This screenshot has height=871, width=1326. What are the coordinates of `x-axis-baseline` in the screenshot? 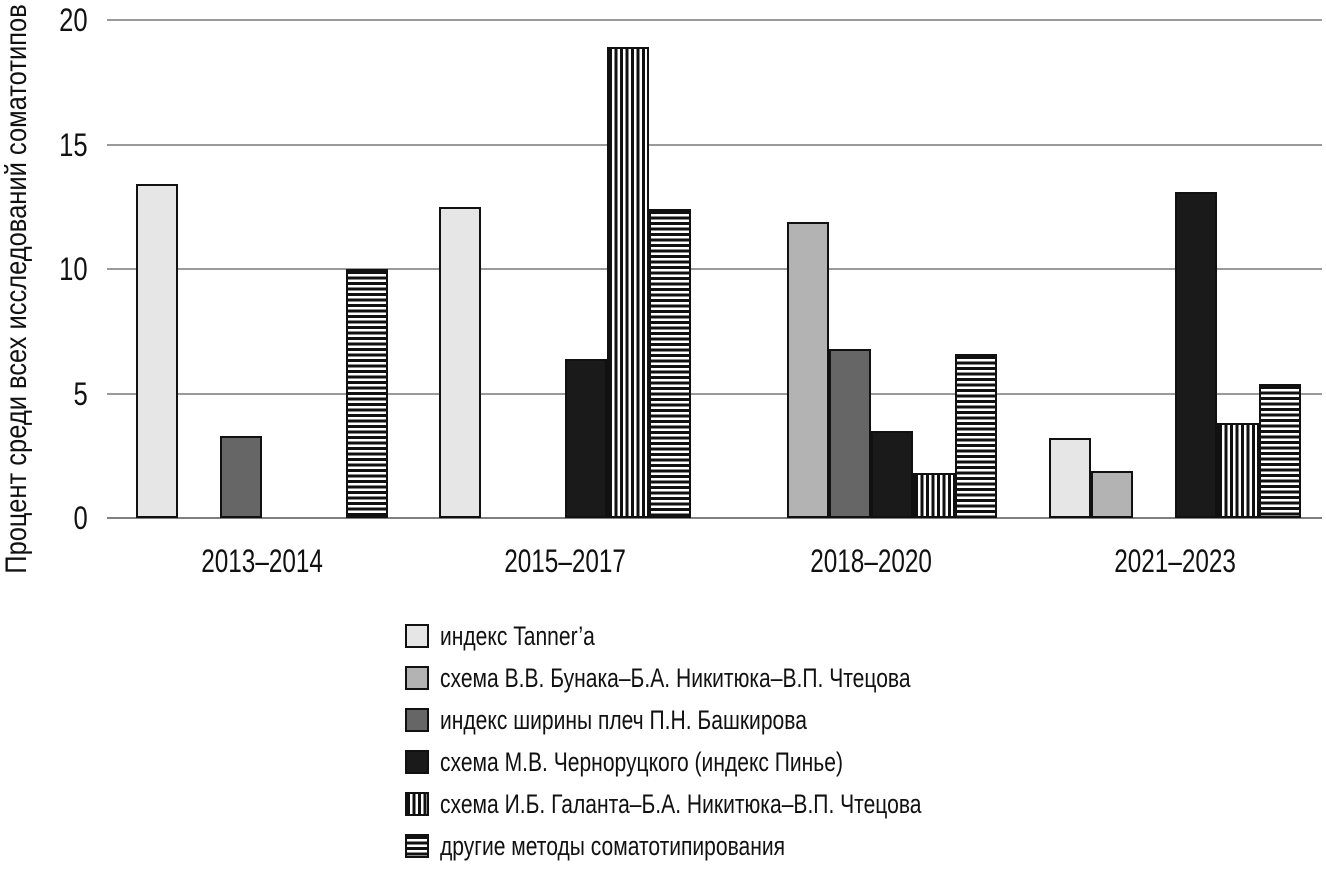 It's located at (714, 518).